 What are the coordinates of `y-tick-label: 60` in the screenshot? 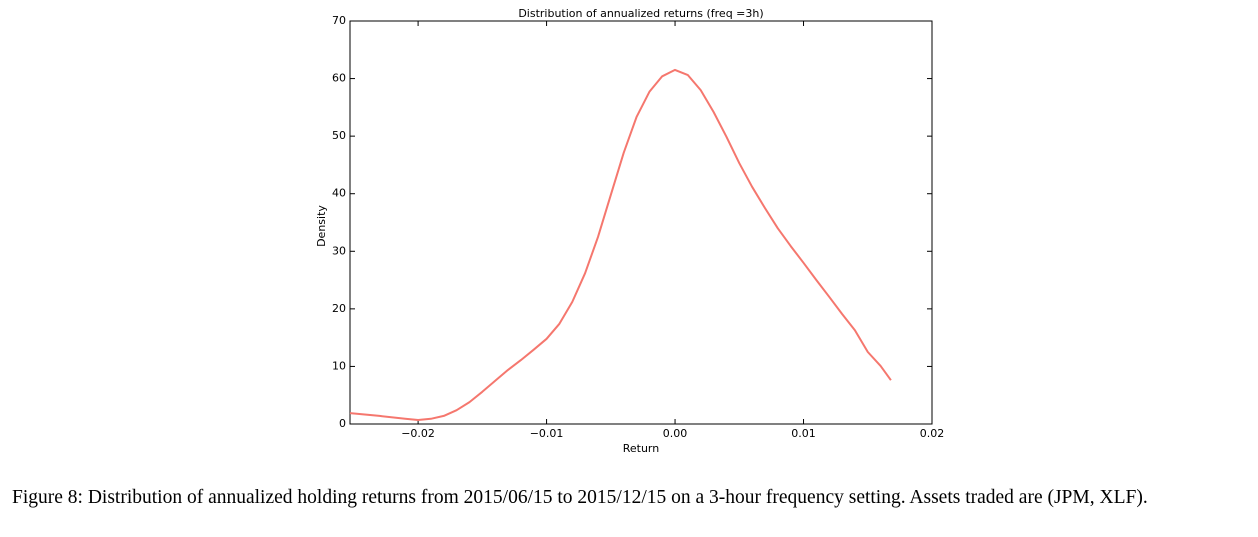 It's located at (339, 78).